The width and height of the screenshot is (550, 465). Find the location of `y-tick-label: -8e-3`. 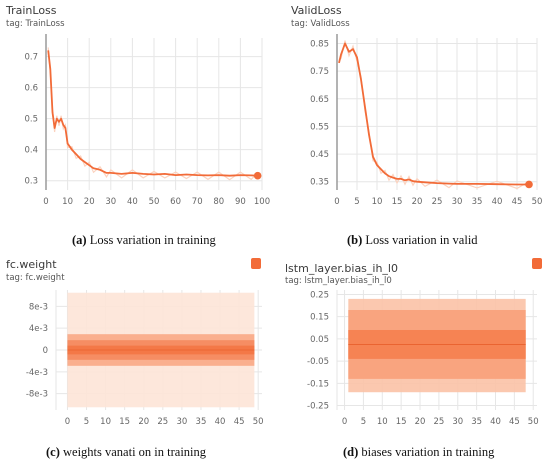

y-tick-label: -8e-3 is located at coordinates (37, 395).